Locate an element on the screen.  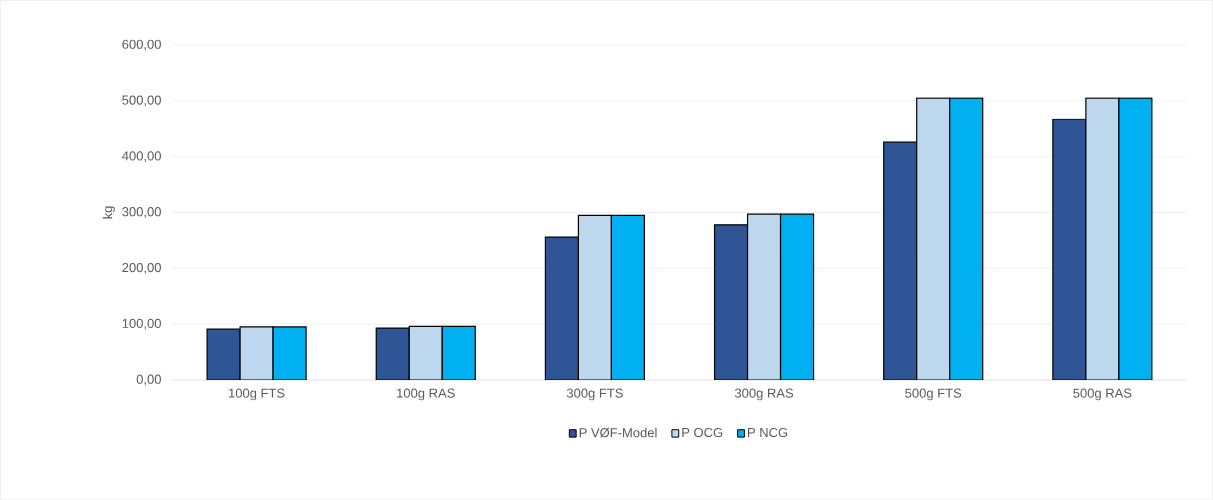
x-tick-label: 300g RAS is located at coordinates (764, 394).